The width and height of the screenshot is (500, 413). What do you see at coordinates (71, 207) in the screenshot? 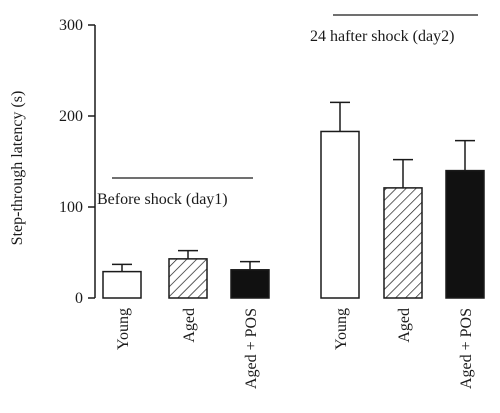
I see `y-tick-label: 100` at bounding box center [71, 207].